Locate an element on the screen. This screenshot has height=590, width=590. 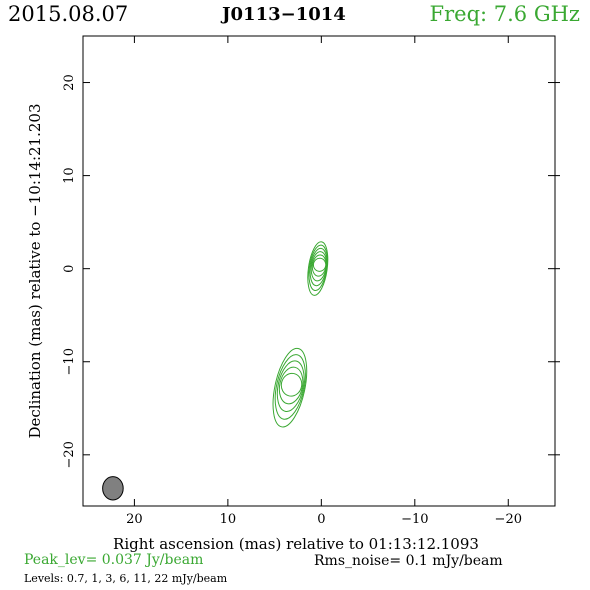
beam-ellipse is located at coordinates (113, 488).